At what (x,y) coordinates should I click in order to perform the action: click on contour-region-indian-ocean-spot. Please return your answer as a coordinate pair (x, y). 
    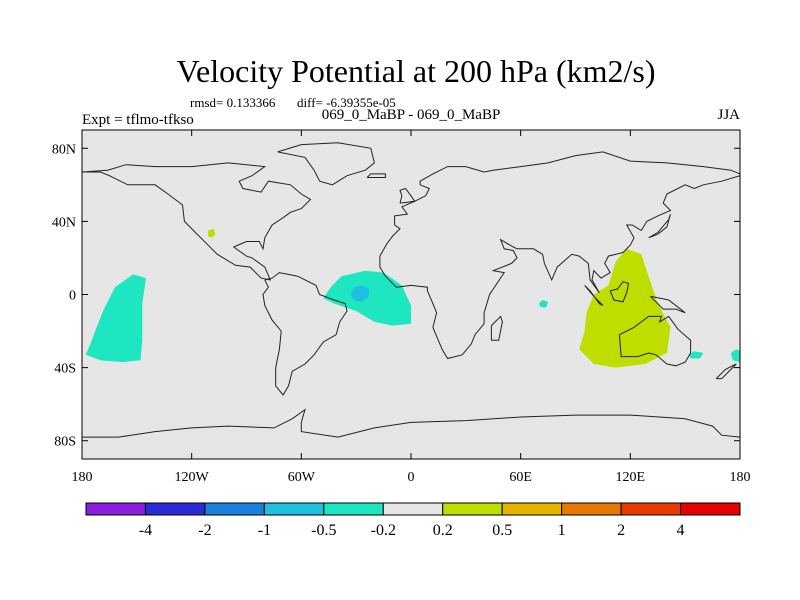
    Looking at the image, I should click on (543, 304).